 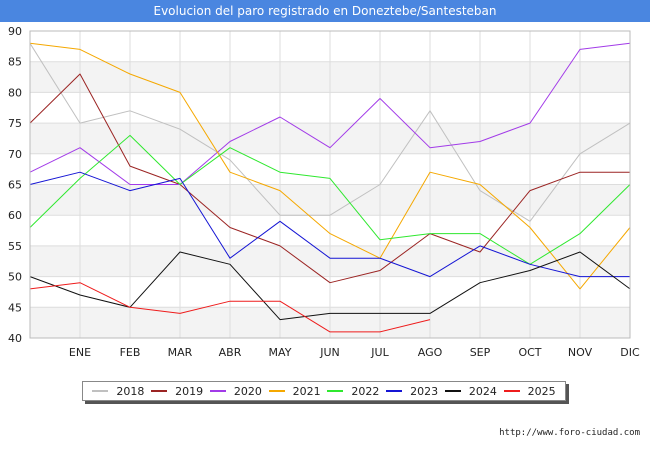 I want to click on x-tick-label: AGO, so click(x=430, y=352).